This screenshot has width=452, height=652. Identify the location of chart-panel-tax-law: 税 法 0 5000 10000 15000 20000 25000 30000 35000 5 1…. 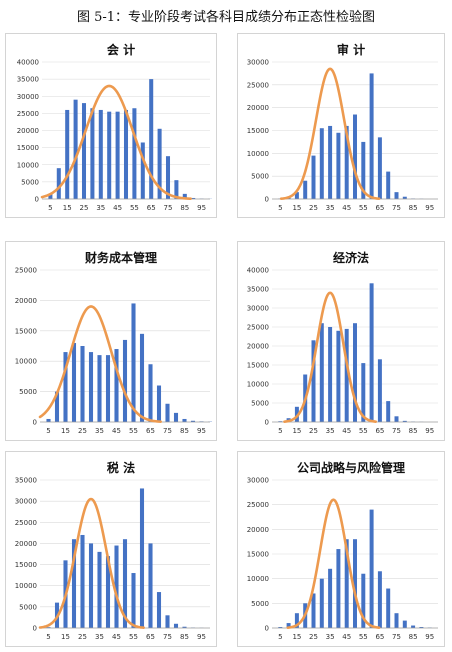
(111, 549).